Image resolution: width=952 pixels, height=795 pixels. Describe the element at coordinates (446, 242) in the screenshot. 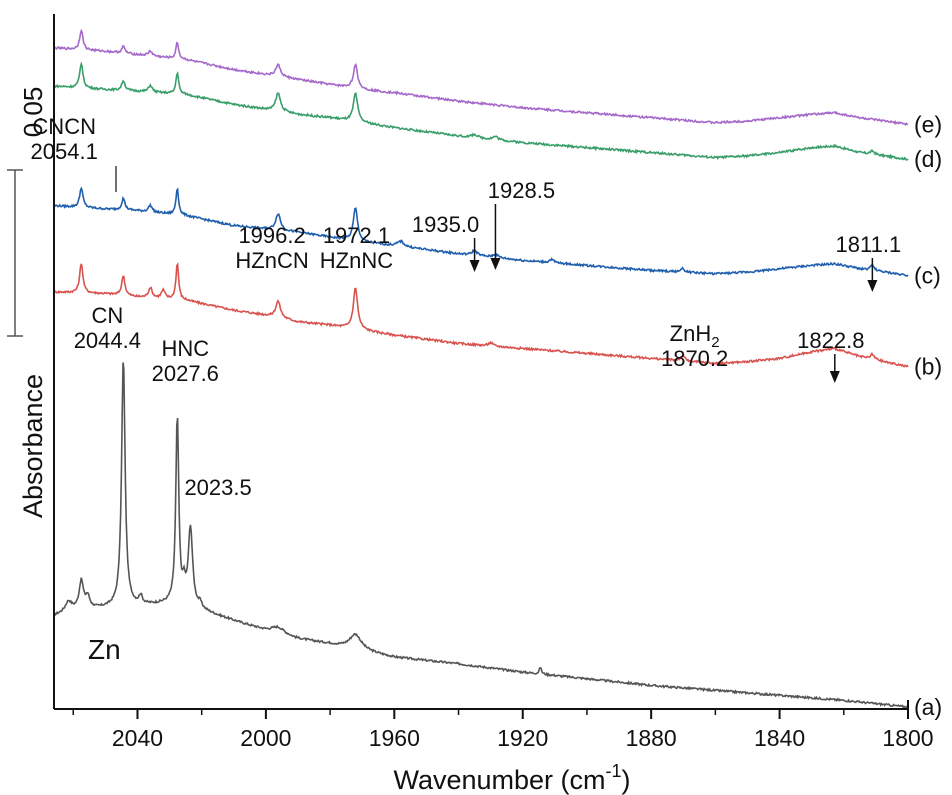

I see `annotation-1935-0: 1935.0` at that location.